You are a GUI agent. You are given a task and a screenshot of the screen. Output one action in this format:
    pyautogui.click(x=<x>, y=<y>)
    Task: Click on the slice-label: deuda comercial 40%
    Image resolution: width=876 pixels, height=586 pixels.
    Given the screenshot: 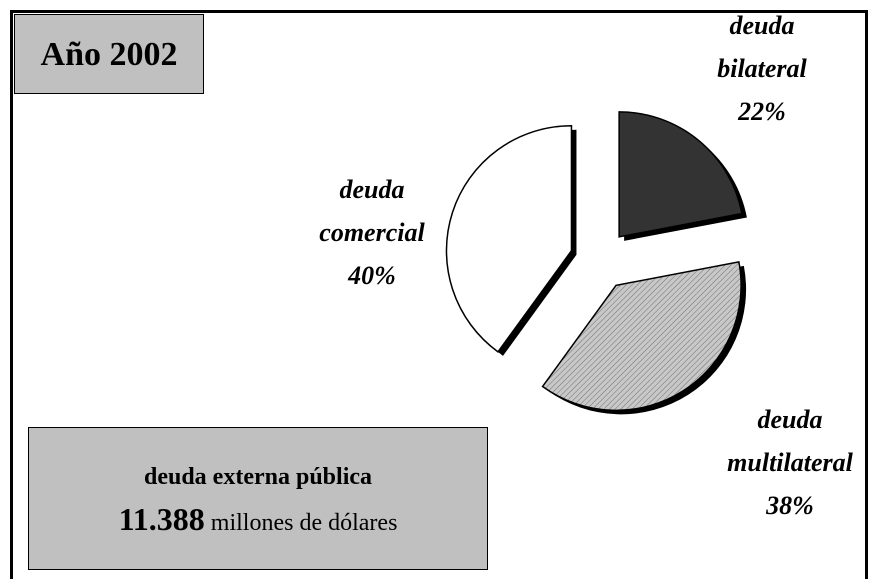 What is the action you would take?
    pyautogui.click(x=371, y=232)
    